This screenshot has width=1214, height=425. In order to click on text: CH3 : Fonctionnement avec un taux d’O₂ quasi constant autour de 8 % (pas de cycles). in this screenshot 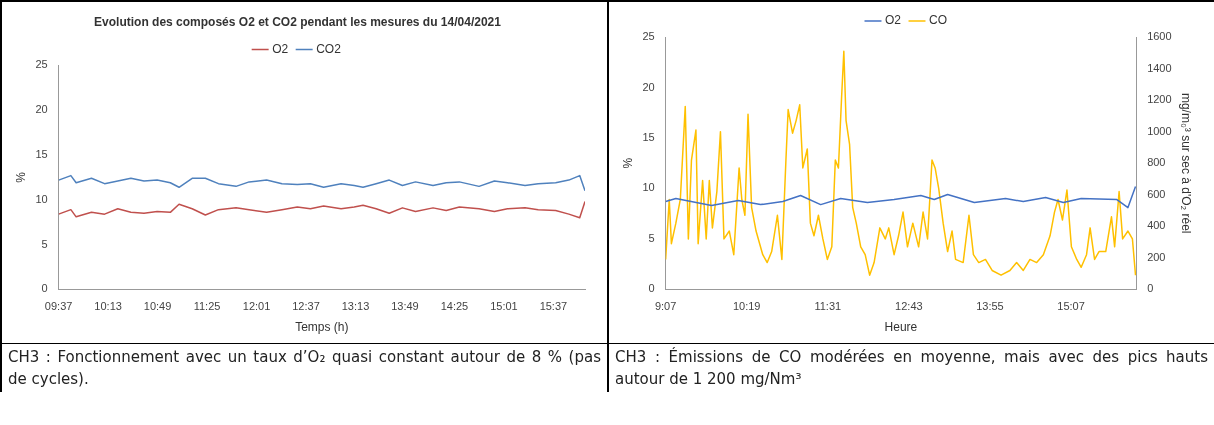, I will do `click(304, 368)`.